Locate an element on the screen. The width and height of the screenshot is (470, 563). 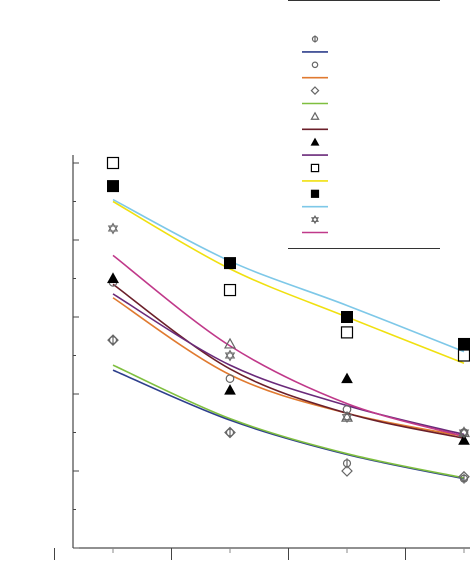
legend is located at coordinates (364, 124).